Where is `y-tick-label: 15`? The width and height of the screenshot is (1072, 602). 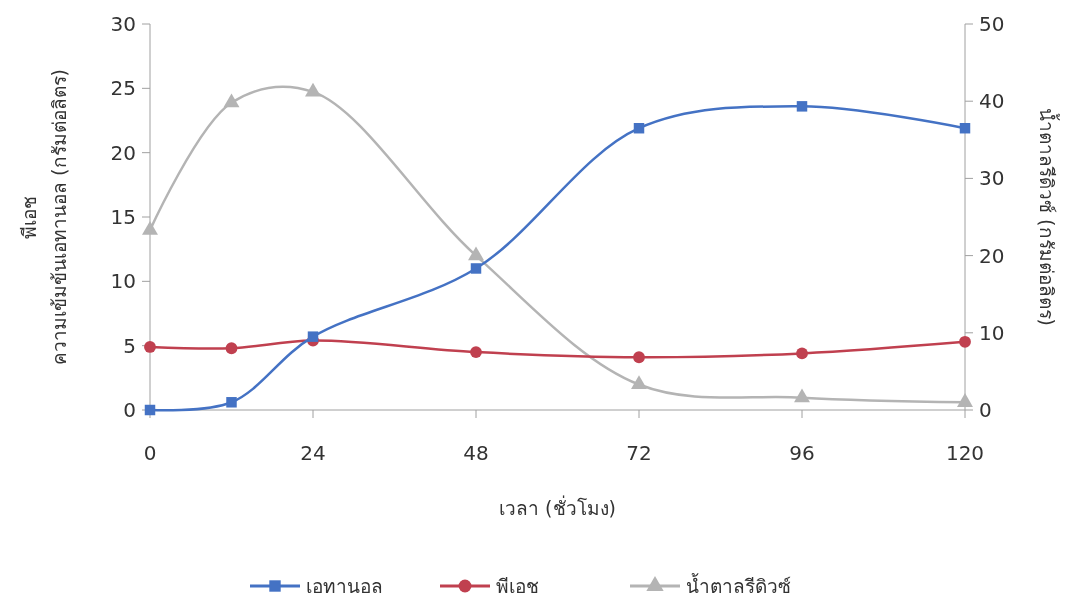
y-tick-label: 15 is located at coordinates (123, 217).